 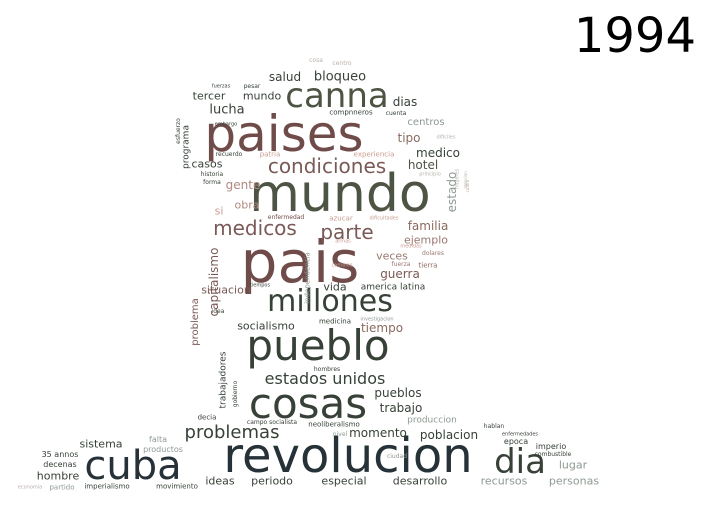 What do you see at coordinates (133, 466) in the screenshot?
I see `cloud-word: cuba` at bounding box center [133, 466].